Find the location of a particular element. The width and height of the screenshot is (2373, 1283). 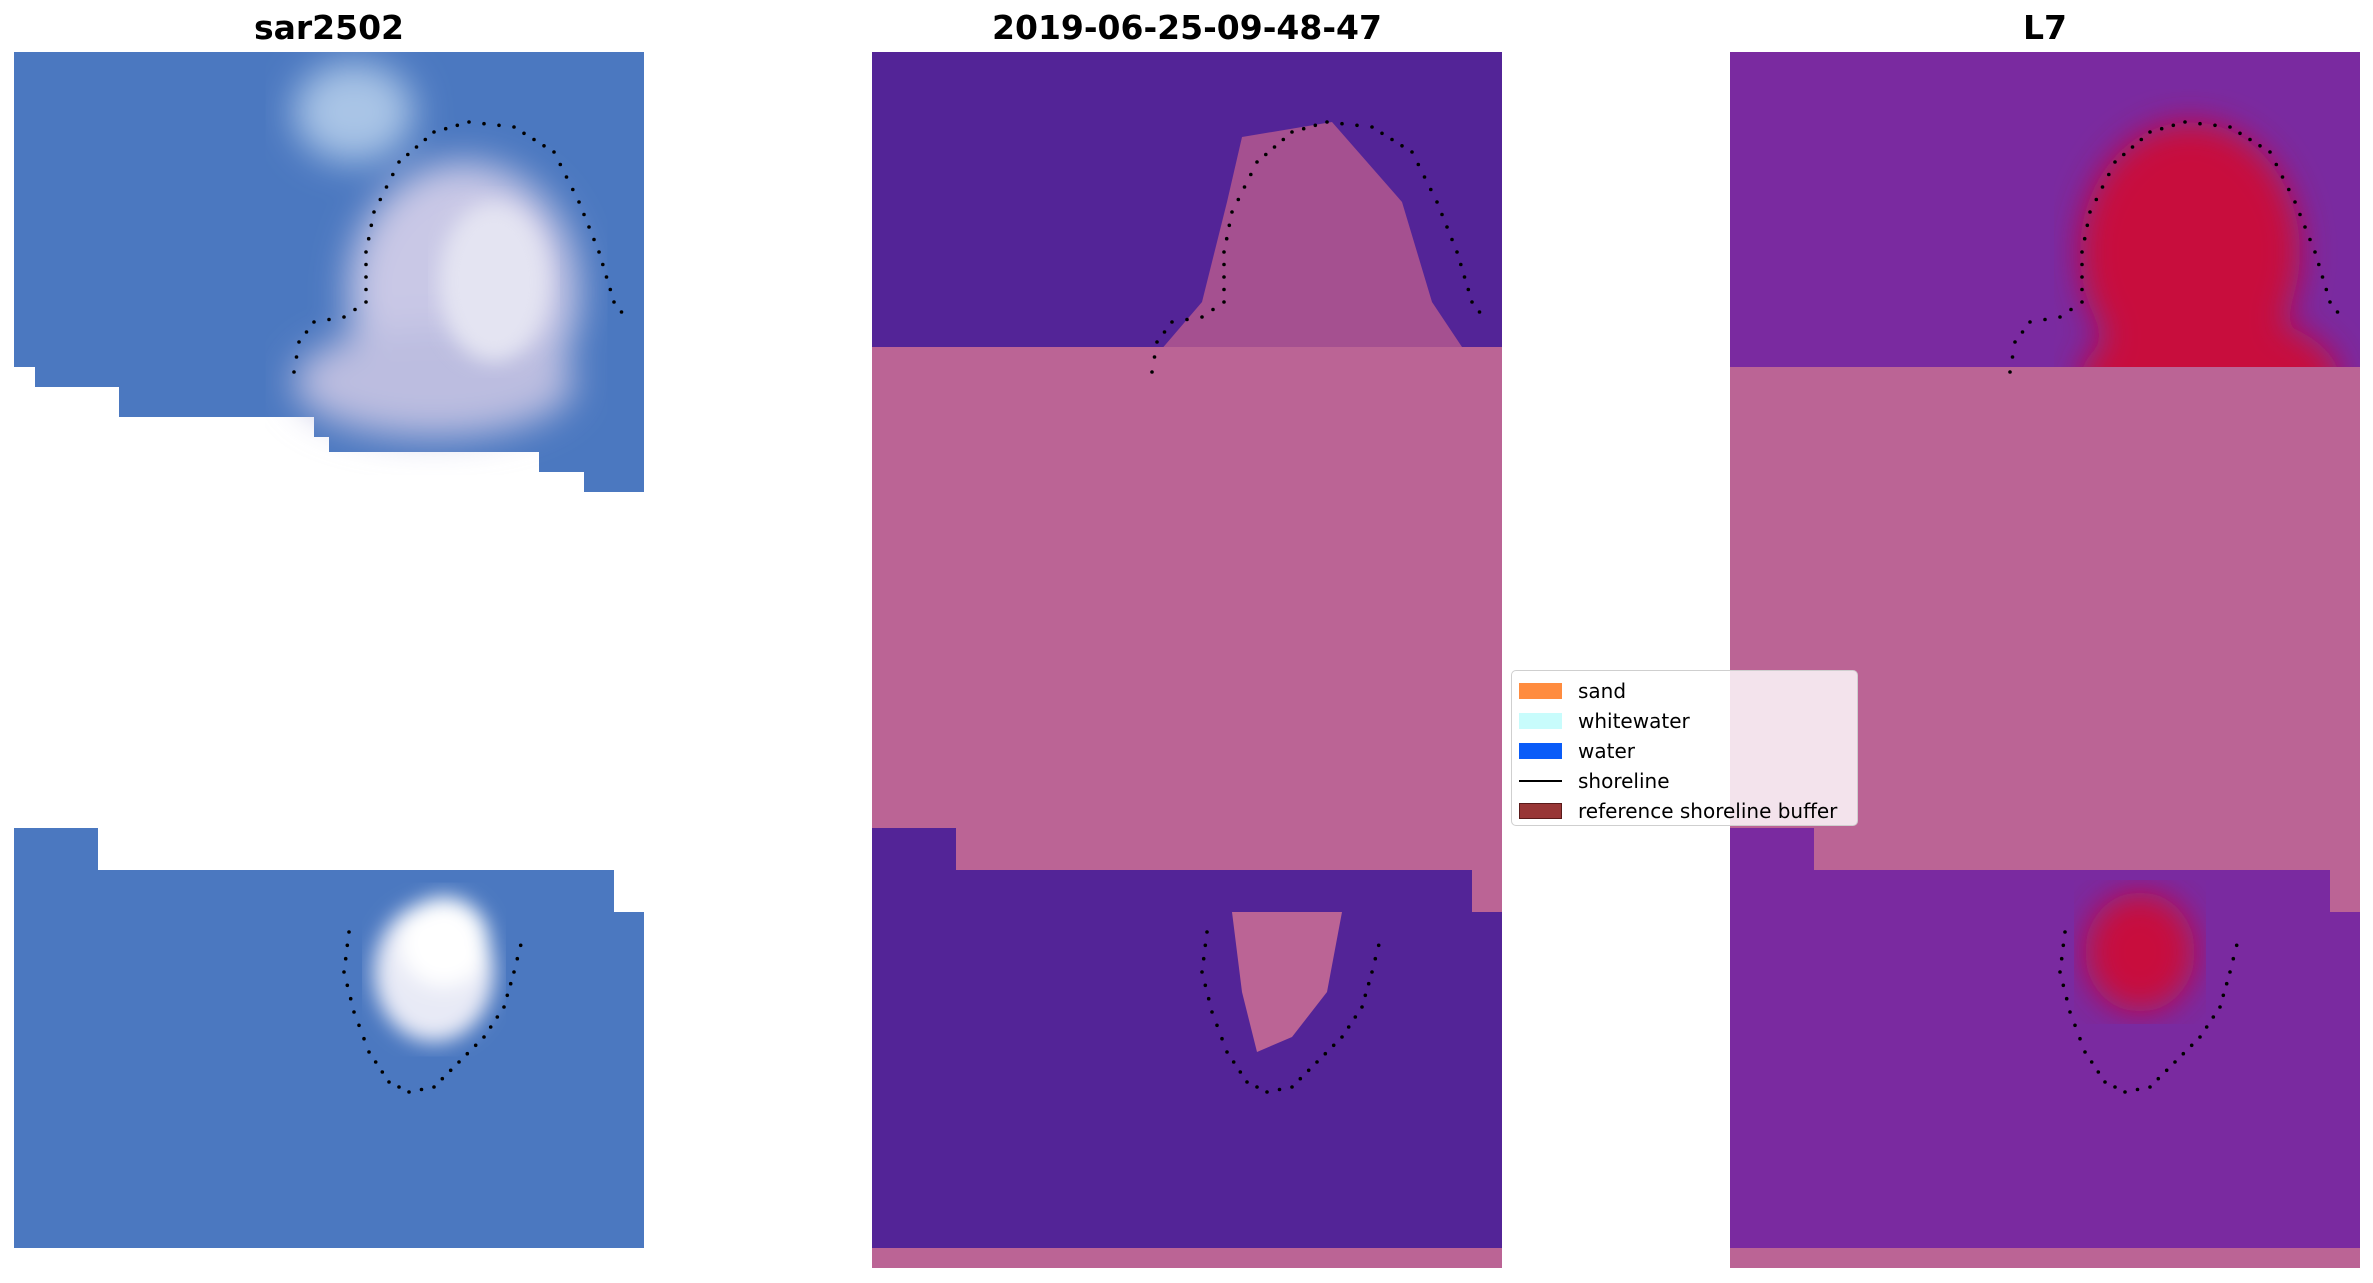

buffer-swatch is located at coordinates (1540, 811).